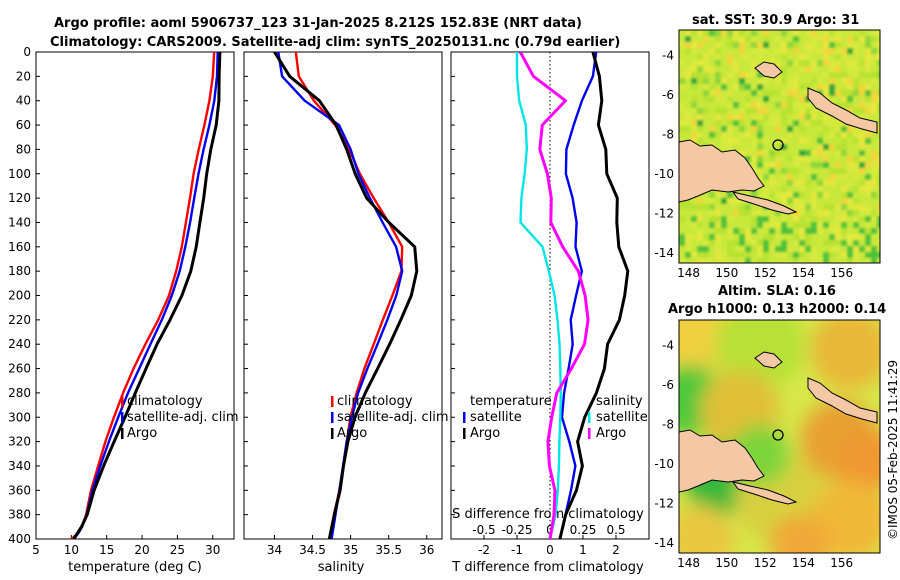  Describe the element at coordinates (554, 295) in the screenshot. I see `series-difference-argo-salinity` at that location.